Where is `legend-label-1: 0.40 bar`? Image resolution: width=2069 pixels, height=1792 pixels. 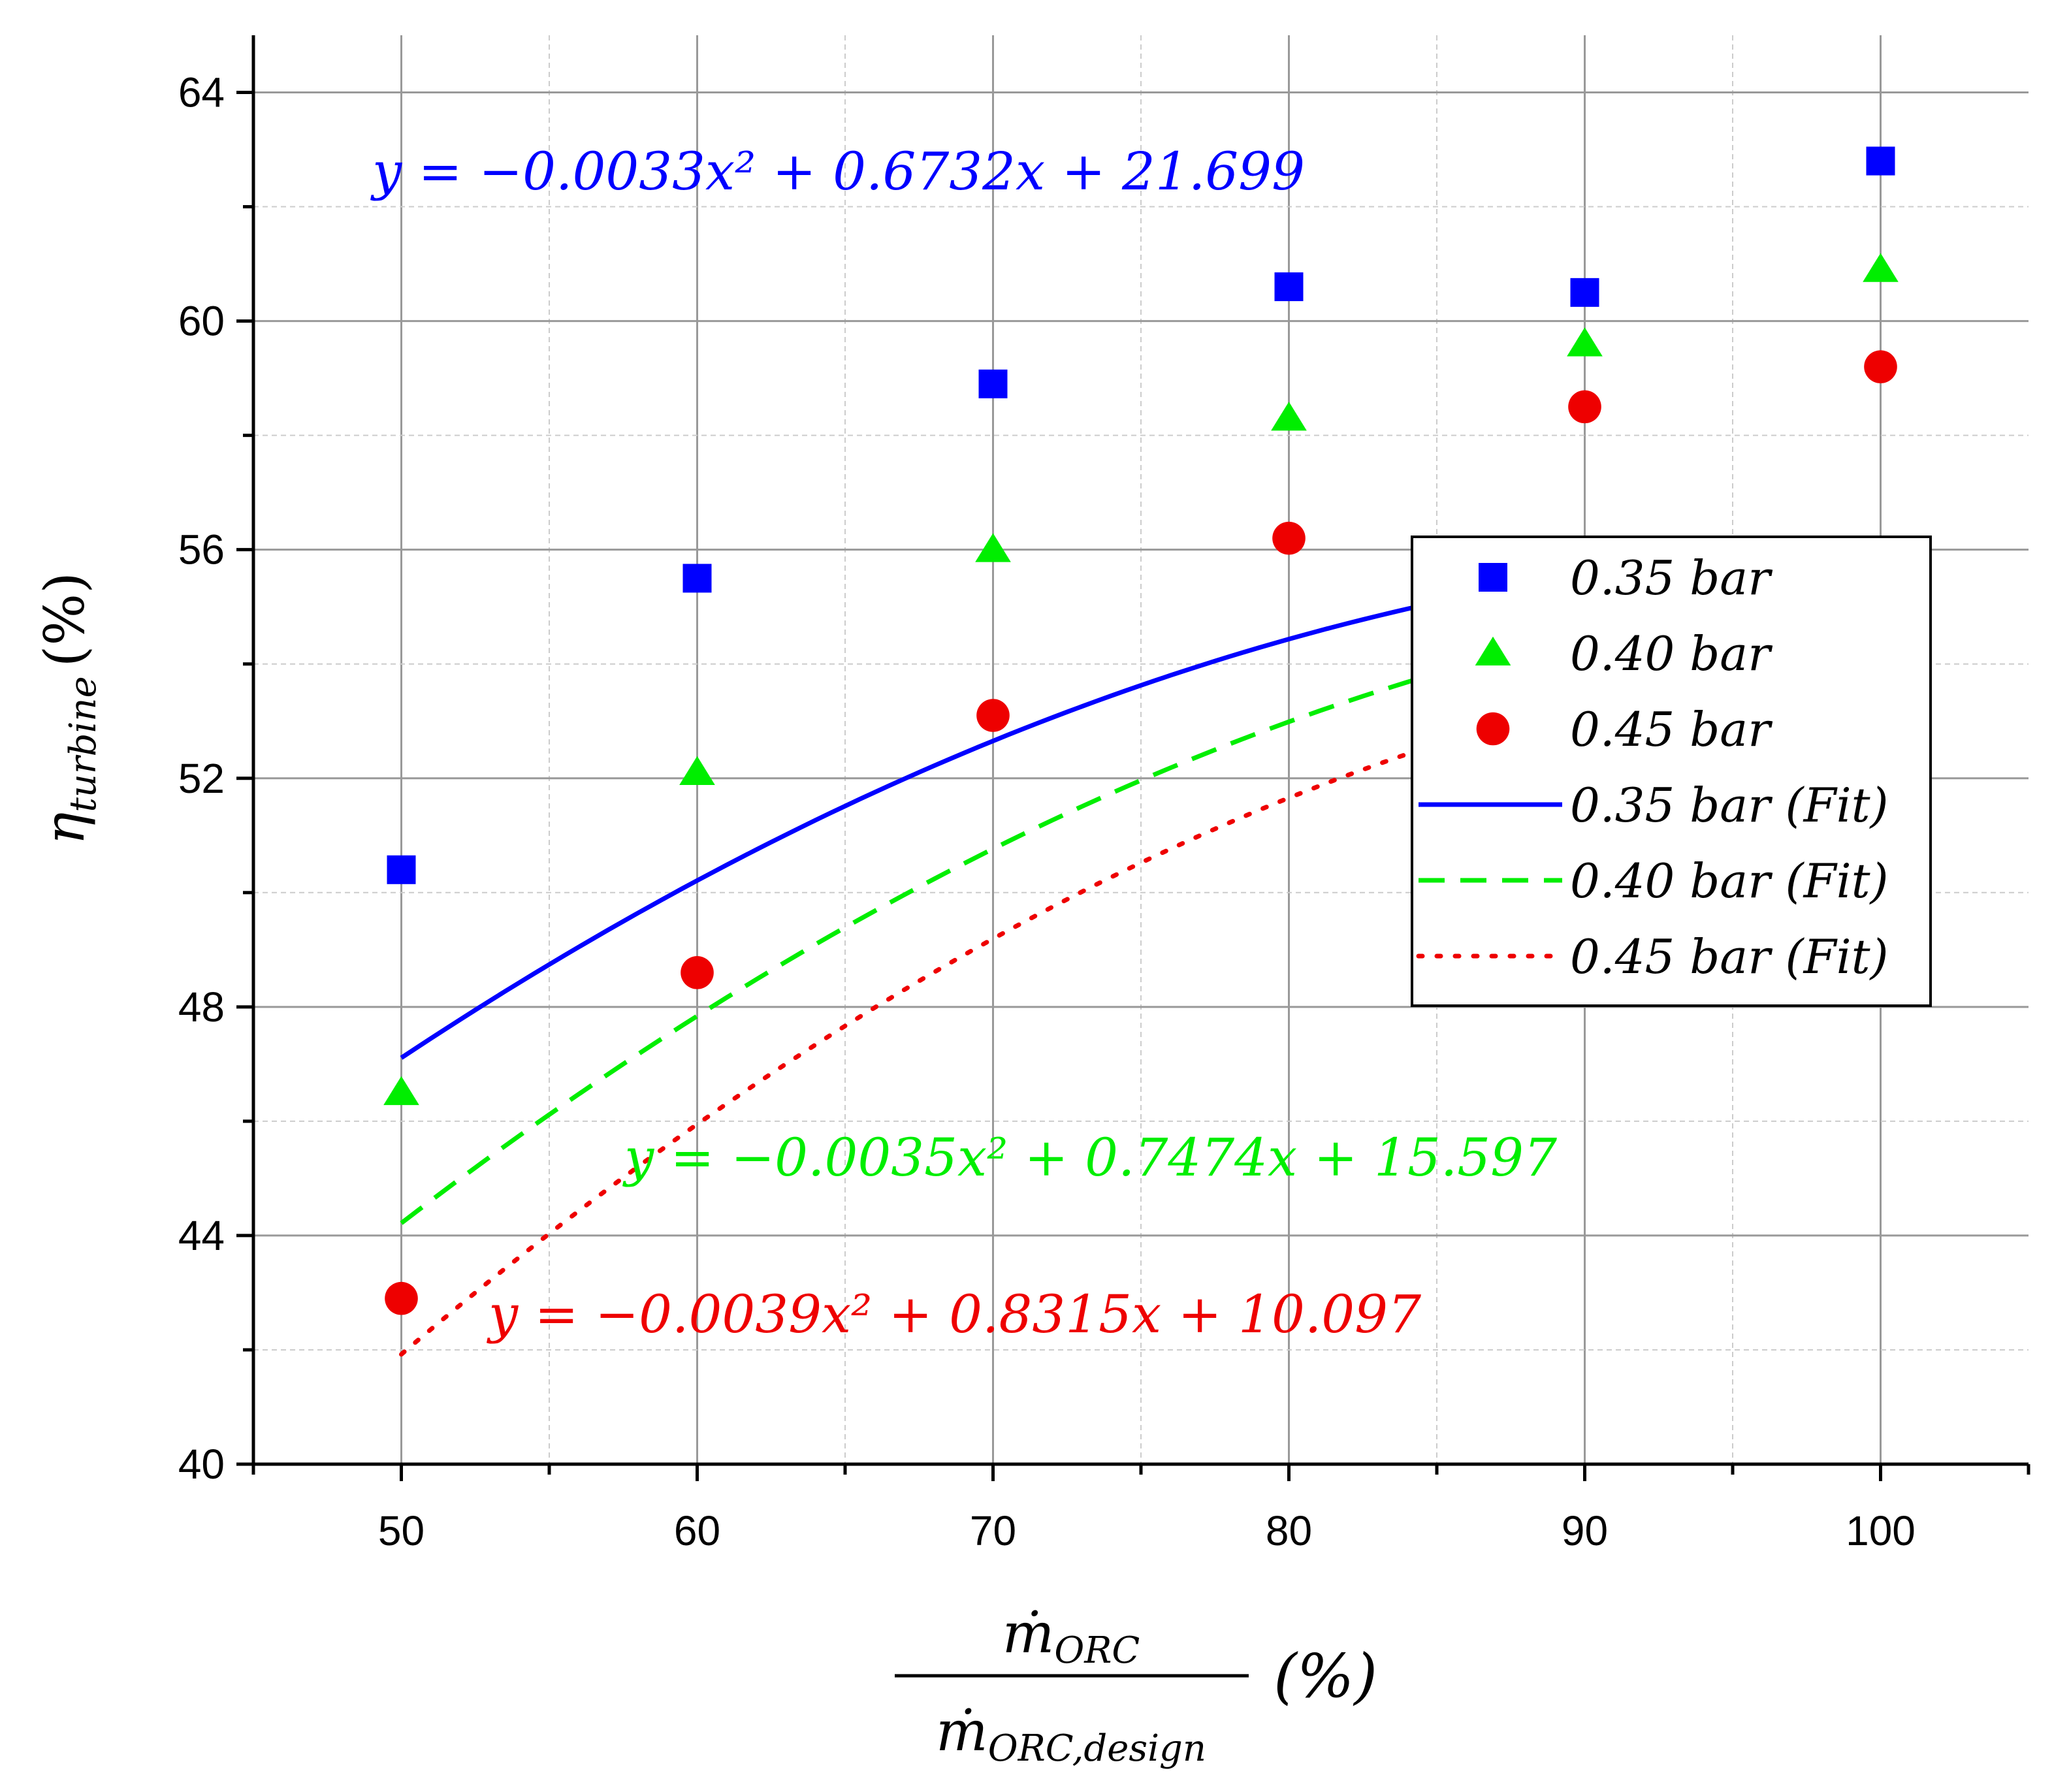
legend-label-1: 0.40 bar is located at coordinates (1671, 653).